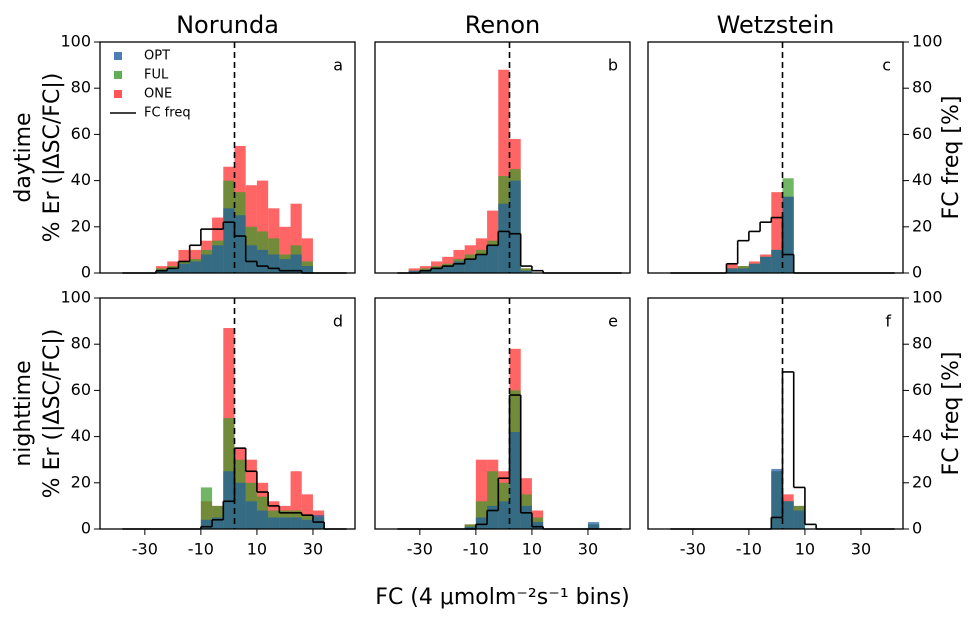 This screenshot has width=972, height=618. What do you see at coordinates (922, 481) in the screenshot?
I see `y2-tick-label: 20` at bounding box center [922, 481].